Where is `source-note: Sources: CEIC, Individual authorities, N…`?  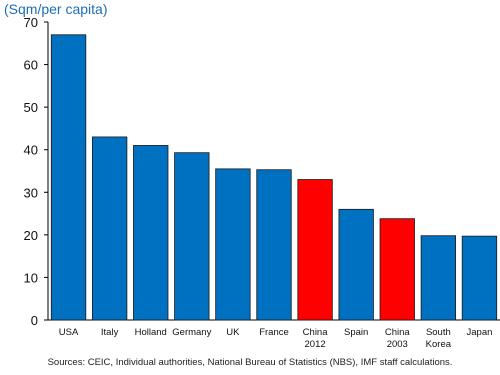
source-note: Sources: CEIC, Individual authorities, N… is located at coordinates (250, 362).